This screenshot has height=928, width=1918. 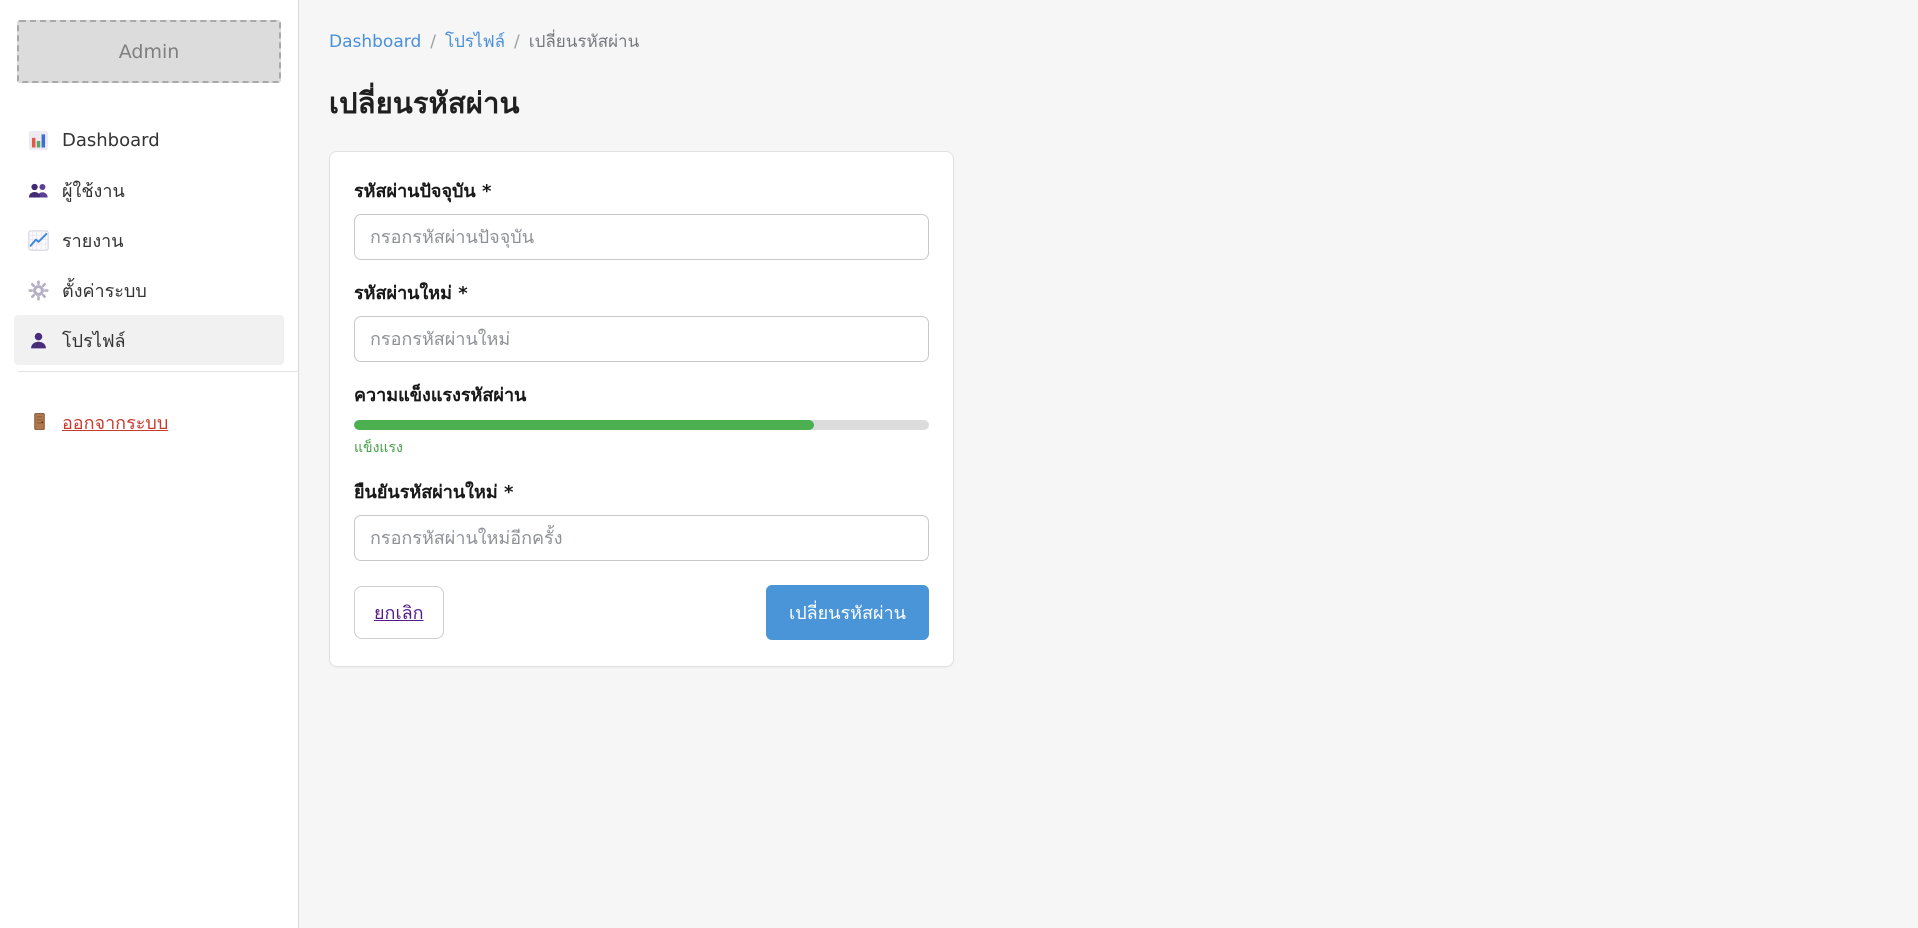 What do you see at coordinates (38, 140) in the screenshot?
I see `bar-chart-icon` at bounding box center [38, 140].